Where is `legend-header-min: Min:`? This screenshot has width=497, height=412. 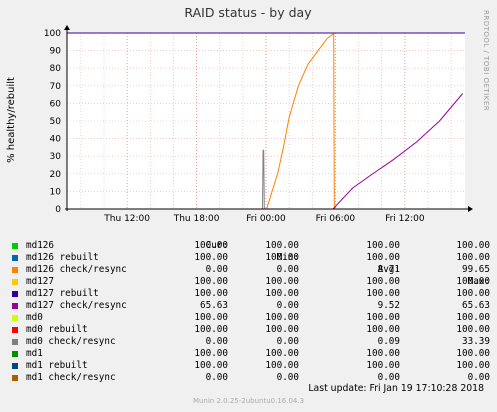
legend-header-min: Min: is located at coordinates (287, 257).